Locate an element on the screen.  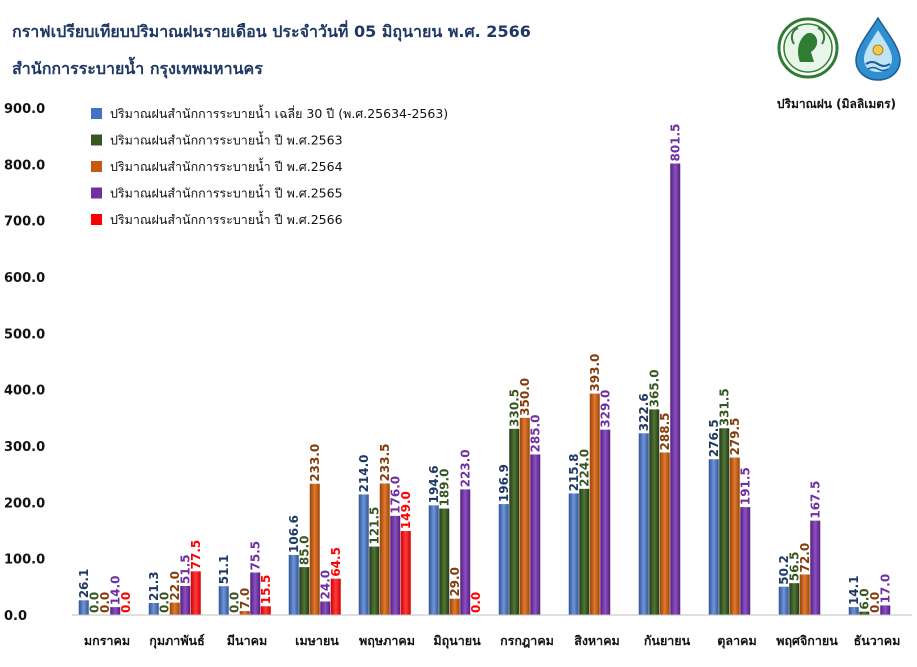
data-label: 331.5 is located at coordinates (725, 407).